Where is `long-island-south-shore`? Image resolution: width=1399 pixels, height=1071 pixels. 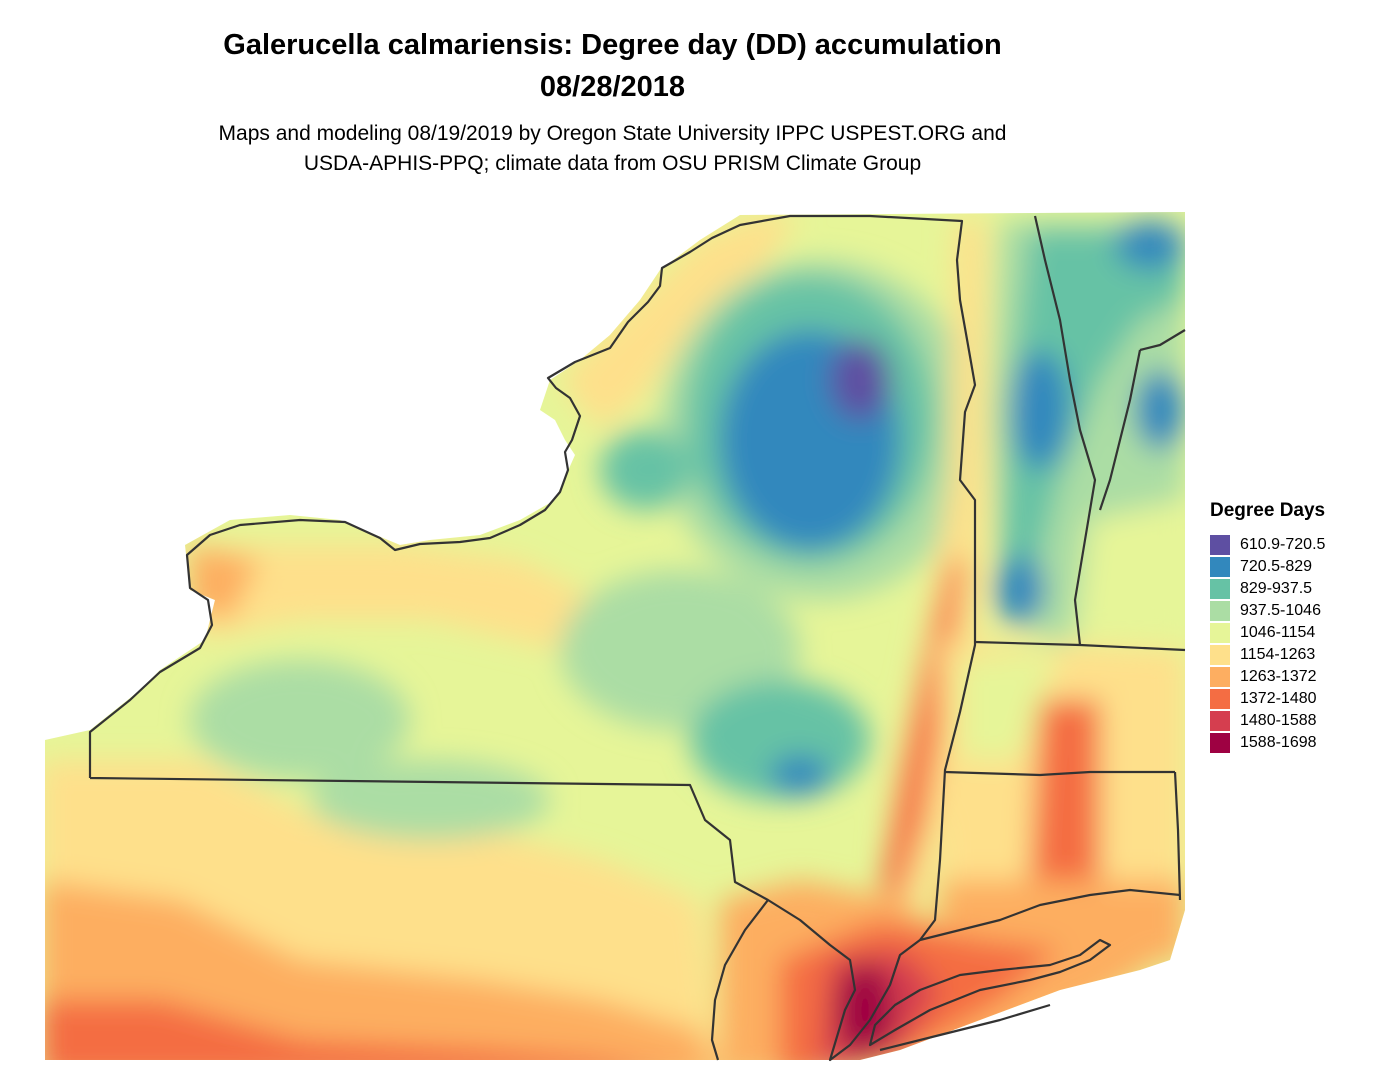 long-island-south-shore is located at coordinates (965, 1027).